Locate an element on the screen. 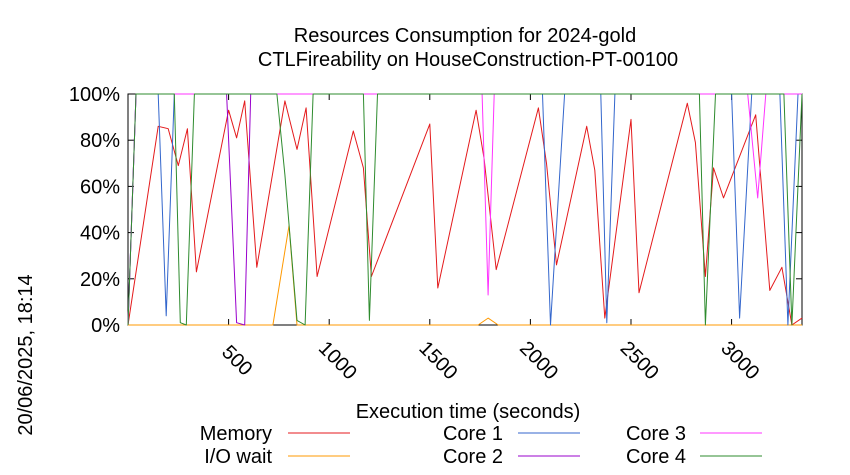 This screenshot has width=850, height=475. y-tick-label: 0% is located at coordinates (105, 326).